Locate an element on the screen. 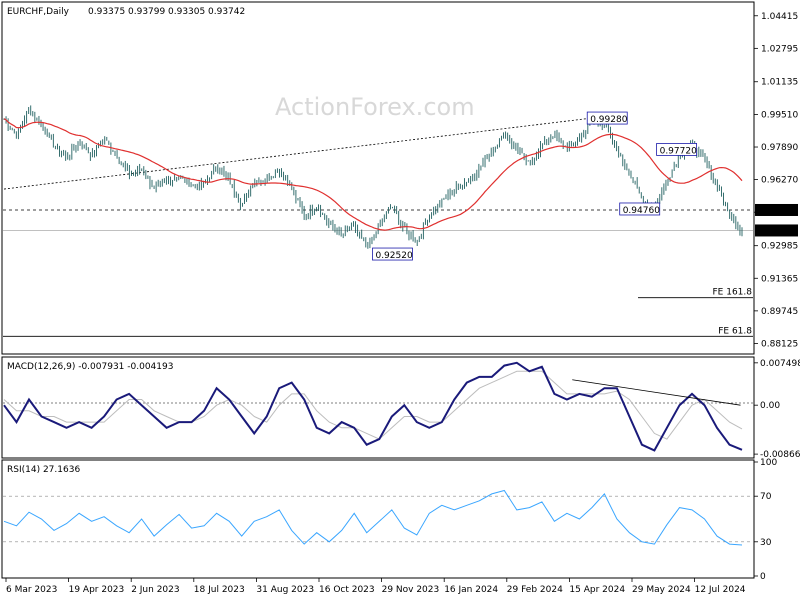 This screenshot has width=800, height=600. watermark: ActionForex.com is located at coordinates (375, 107).